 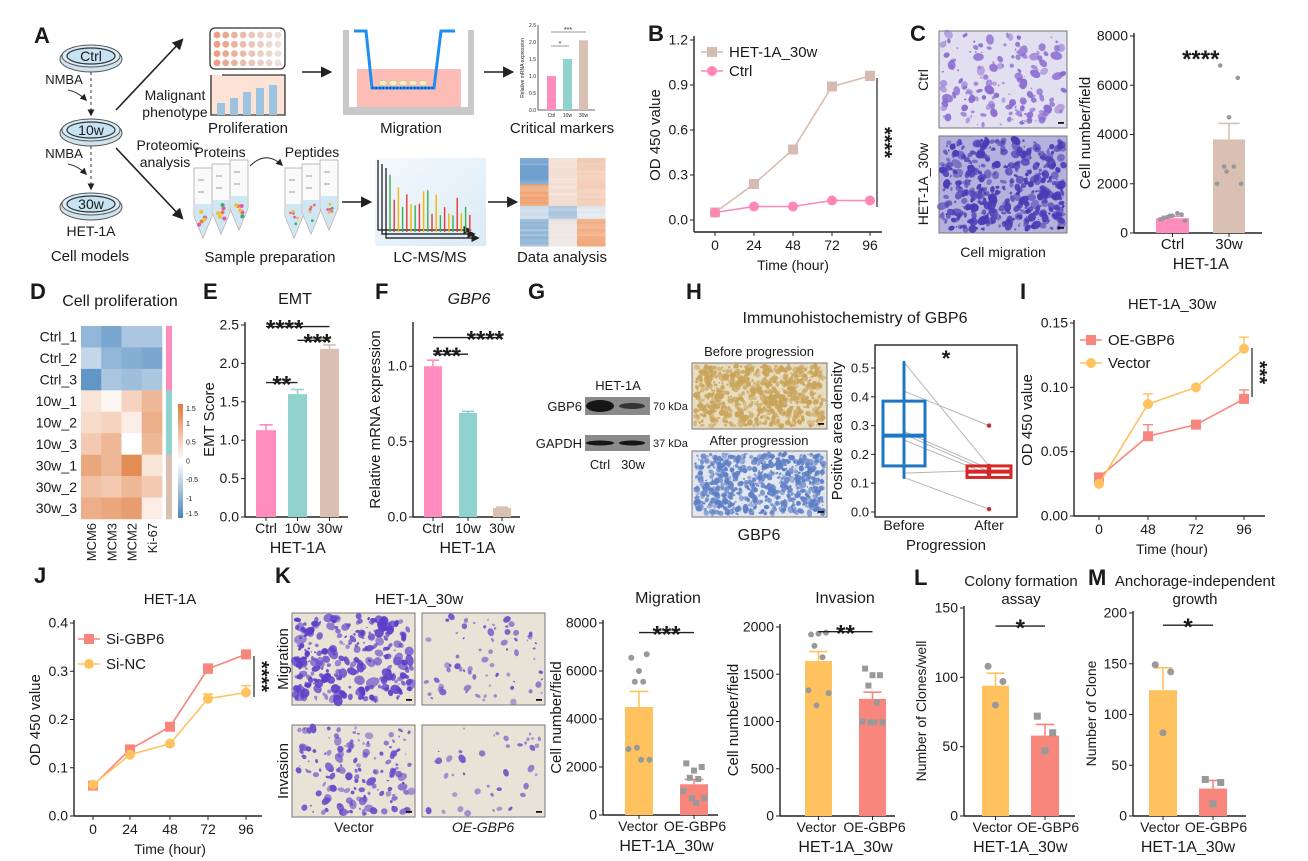 I want to click on y-tick-label: 1.2, so click(x=679, y=40).